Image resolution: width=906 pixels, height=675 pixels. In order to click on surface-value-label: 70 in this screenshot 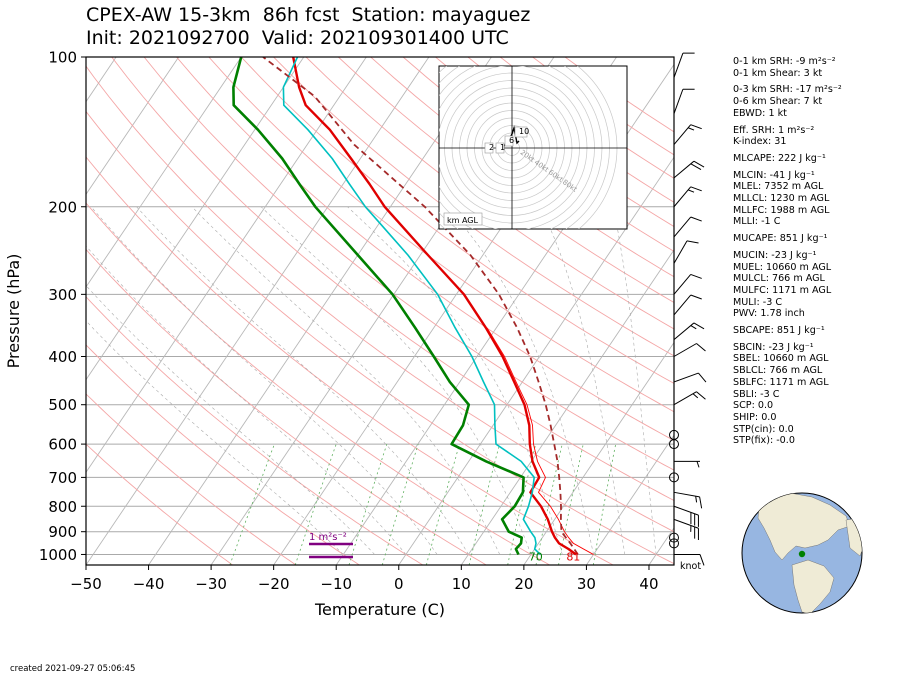, I will do `click(536, 557)`.